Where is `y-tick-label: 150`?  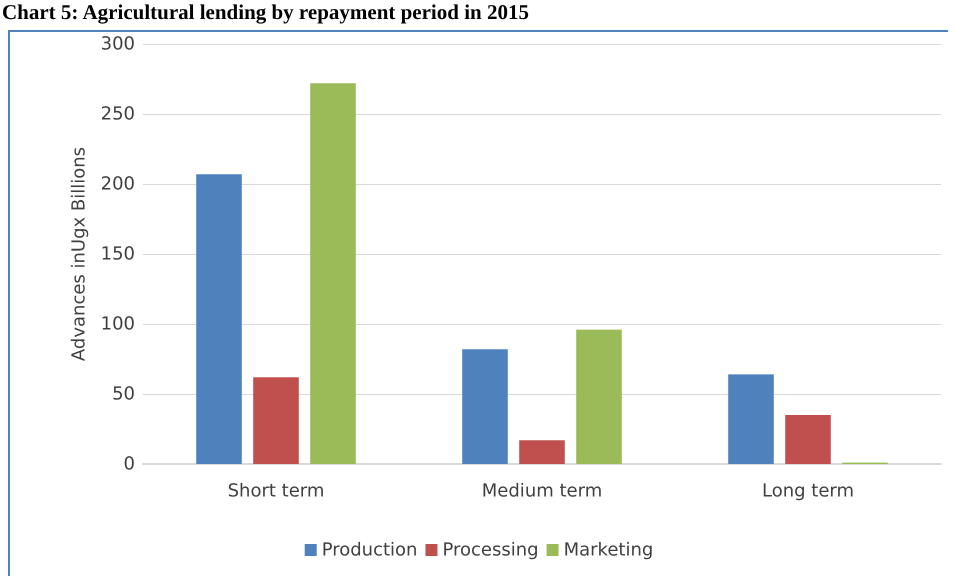 y-tick-label: 150 is located at coordinates (117, 254).